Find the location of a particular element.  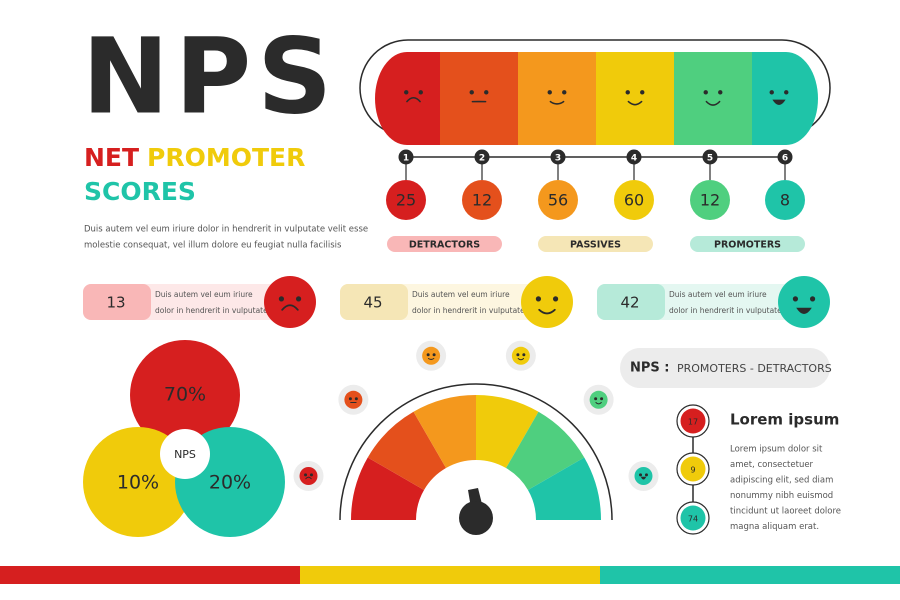

formula-text: PROMOTERS - DETRACTORS is located at coordinates (754, 368).